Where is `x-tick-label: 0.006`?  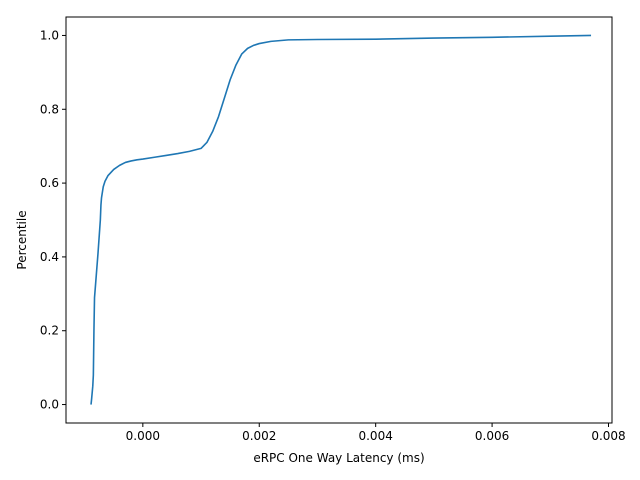 x-tick-label: 0.006 is located at coordinates (492, 436).